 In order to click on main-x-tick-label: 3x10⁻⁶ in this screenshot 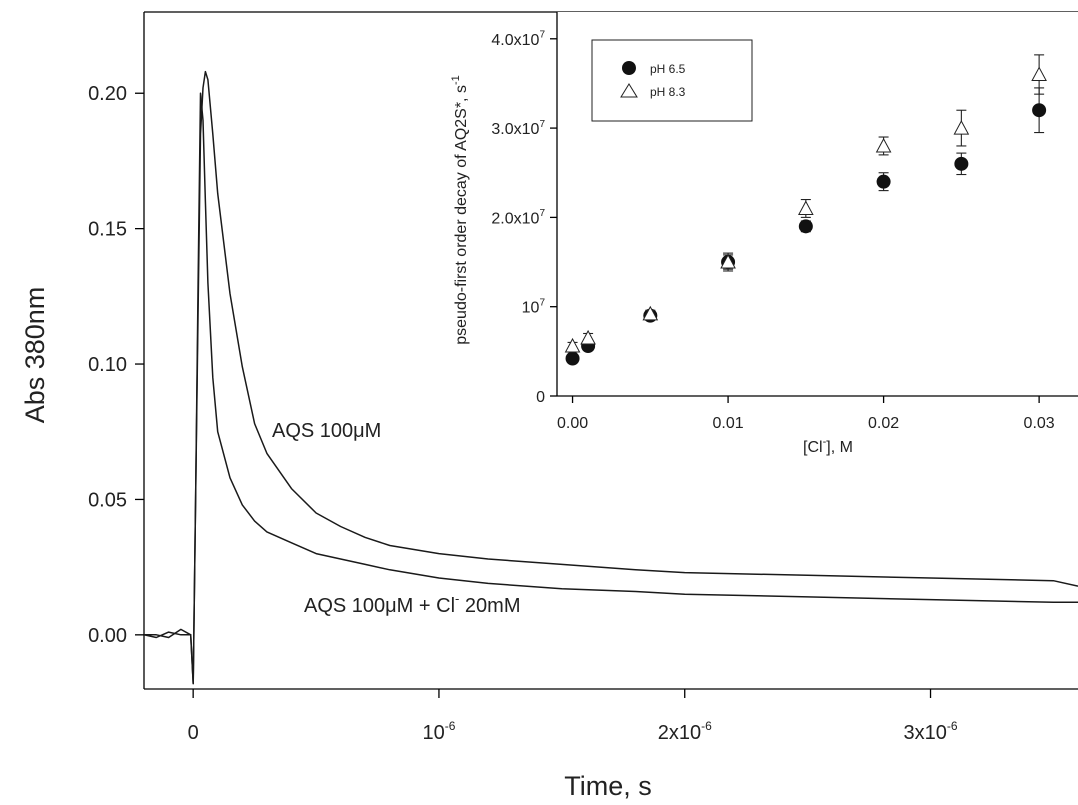, I will do `click(931, 731)`.